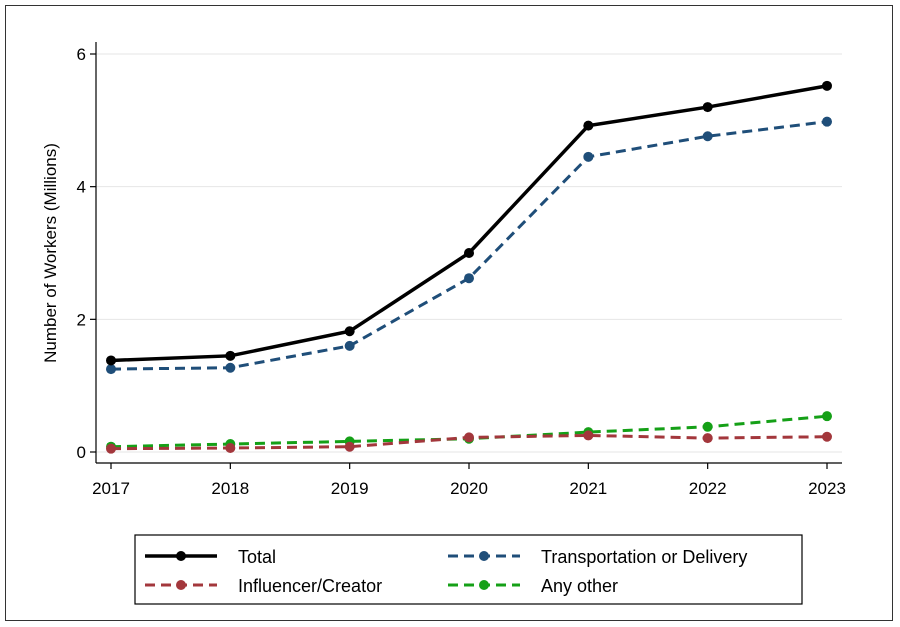 Image resolution: width=900 pixels, height=627 pixels. Describe the element at coordinates (588, 488) in the screenshot. I see `x-tick-label: 2021` at that location.